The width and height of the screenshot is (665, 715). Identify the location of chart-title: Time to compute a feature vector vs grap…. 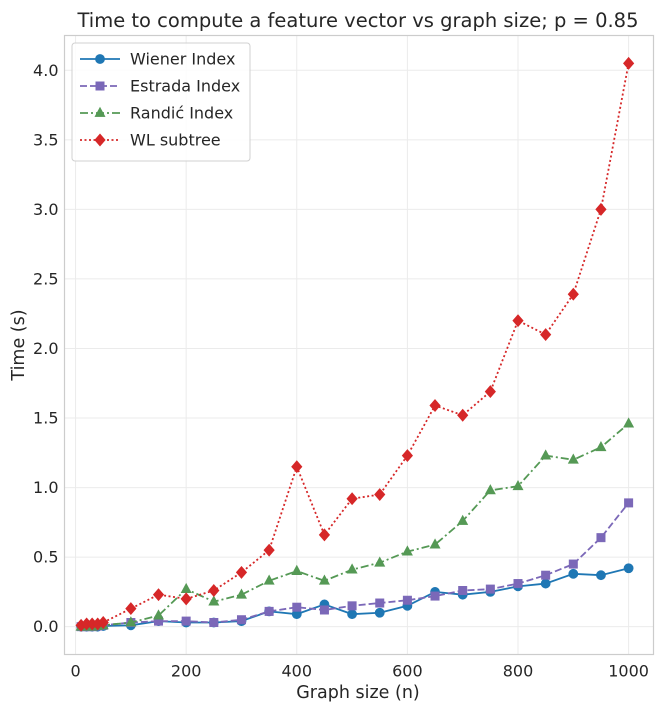
(357, 20).